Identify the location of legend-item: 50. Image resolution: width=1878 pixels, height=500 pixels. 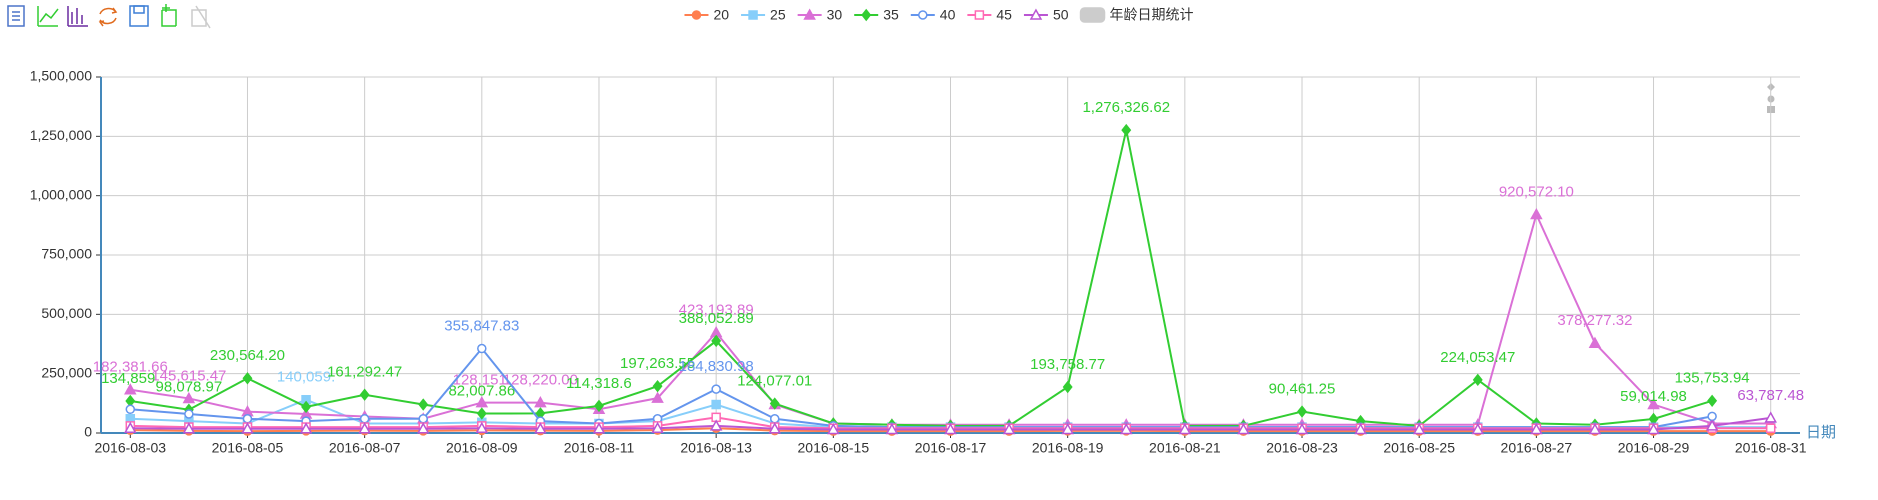
(1046, 15).